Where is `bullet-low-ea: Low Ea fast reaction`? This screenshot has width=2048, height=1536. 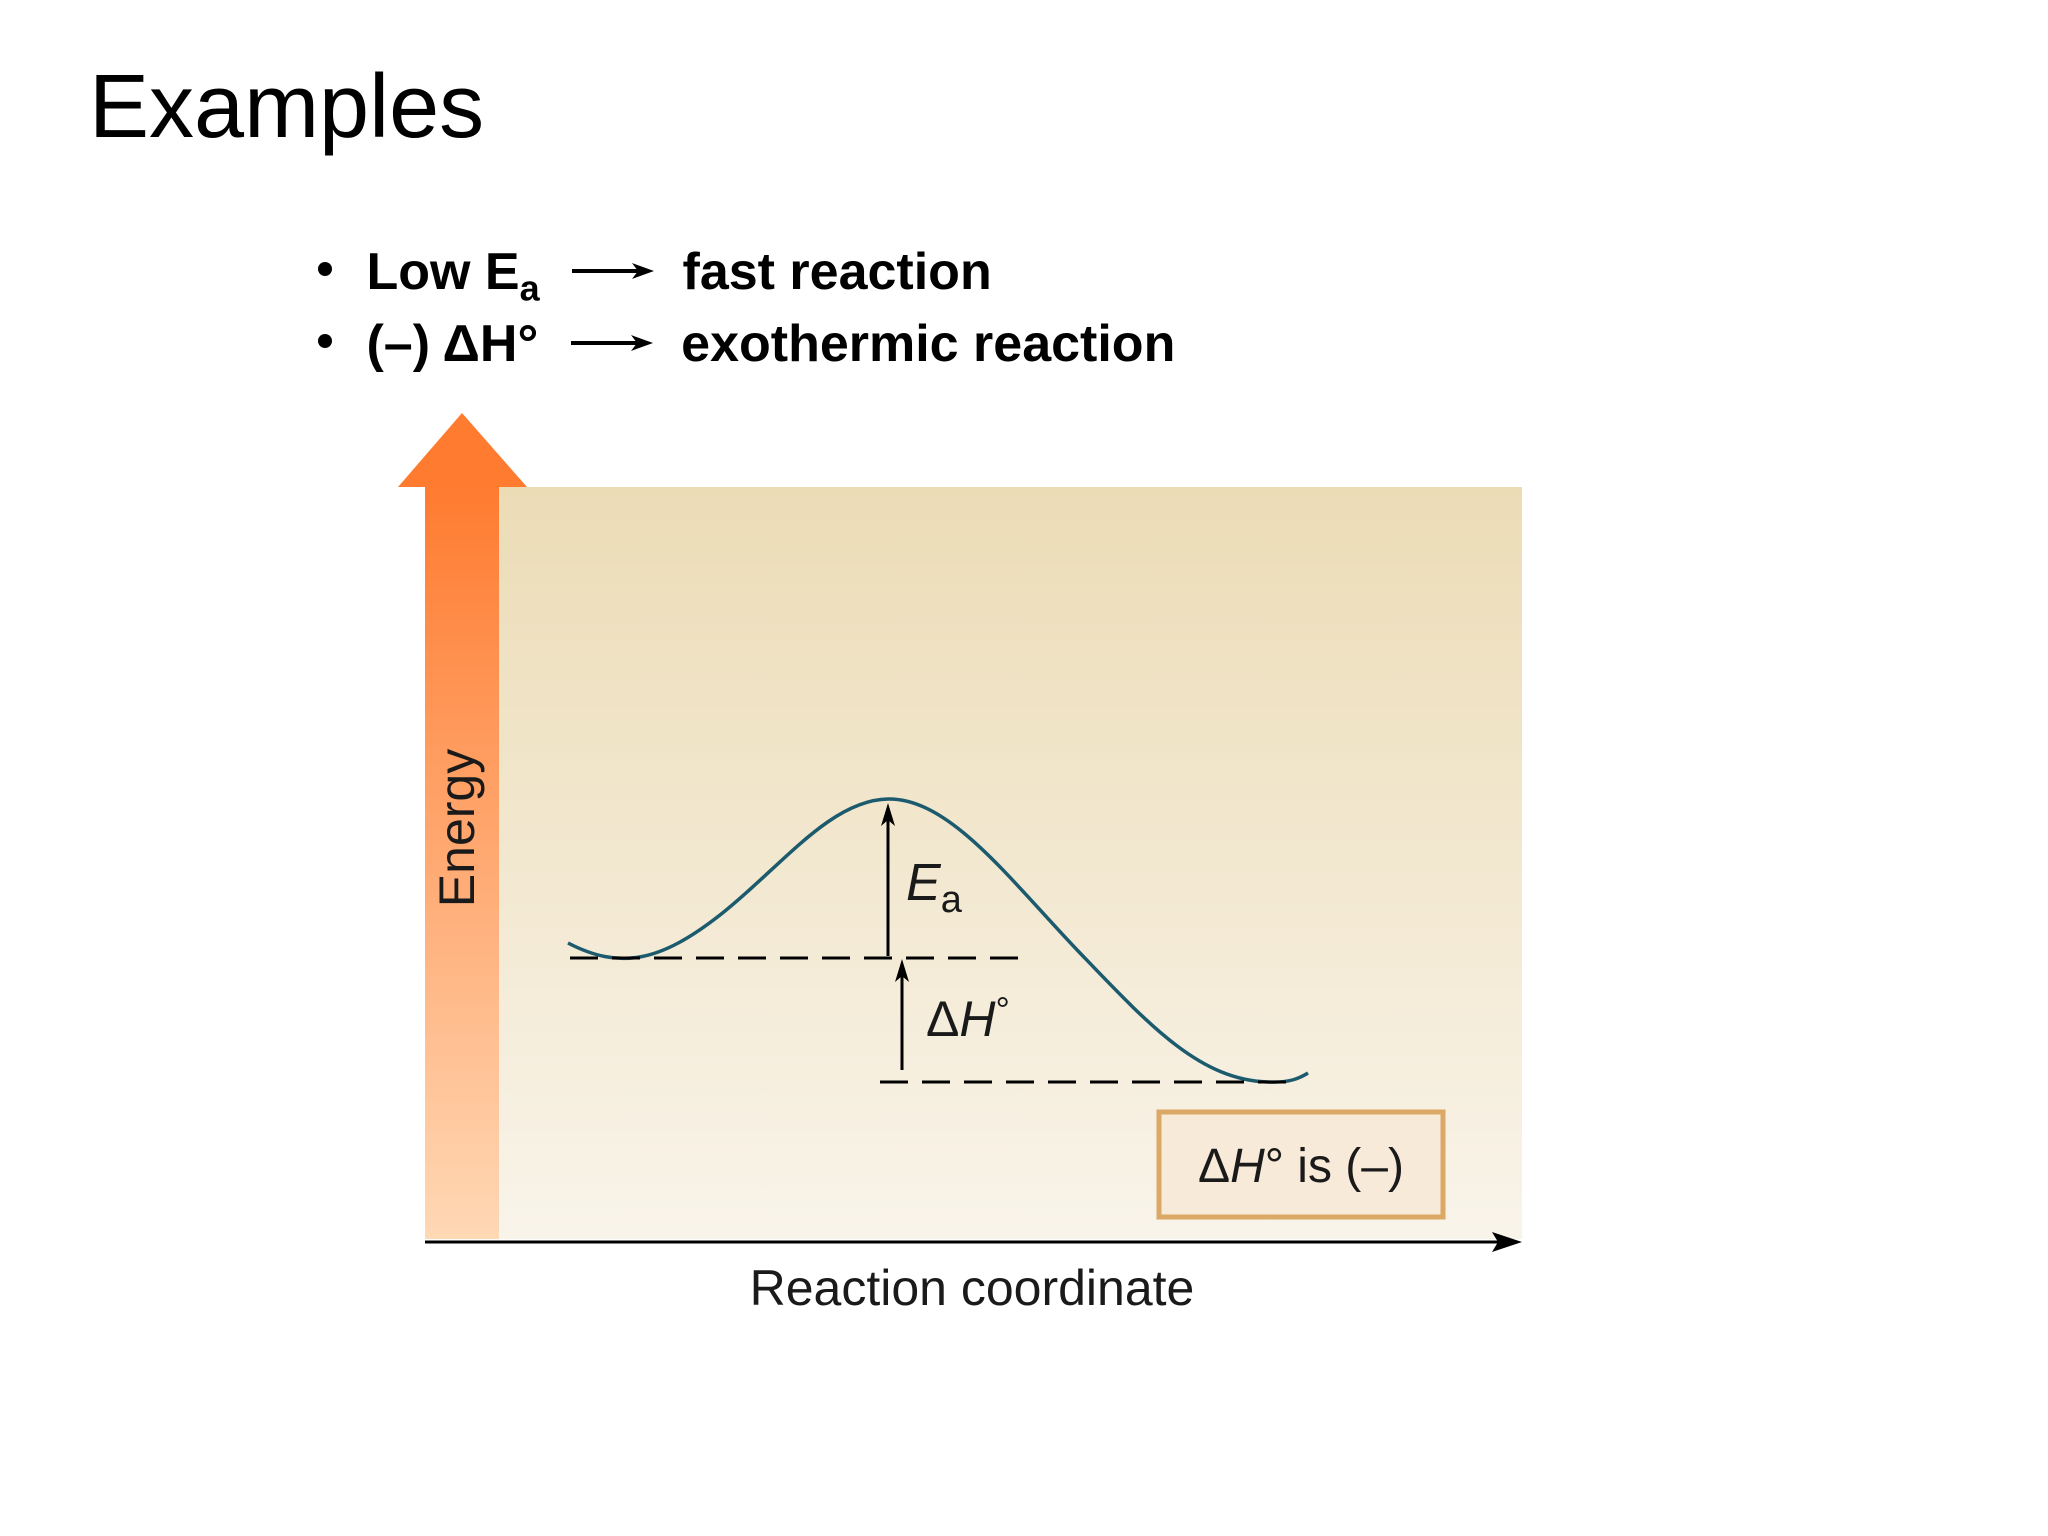
bullet-low-ea: Low Ea fast reaction is located at coordinates (655, 276).